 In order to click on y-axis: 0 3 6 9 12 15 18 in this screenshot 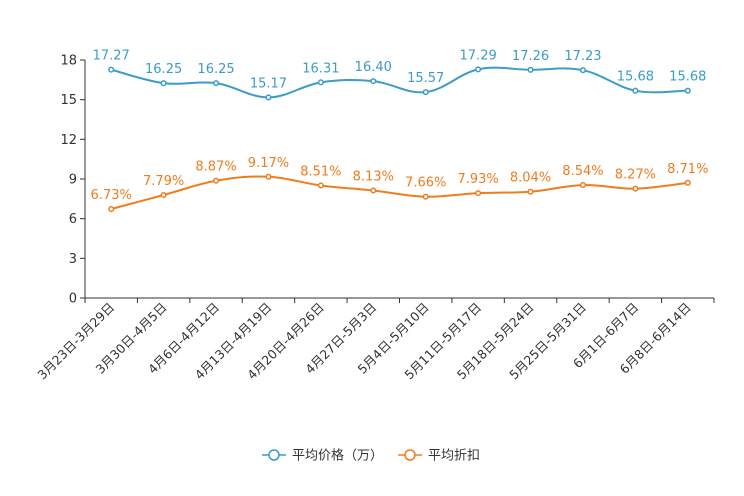, I will do `click(73, 180)`.